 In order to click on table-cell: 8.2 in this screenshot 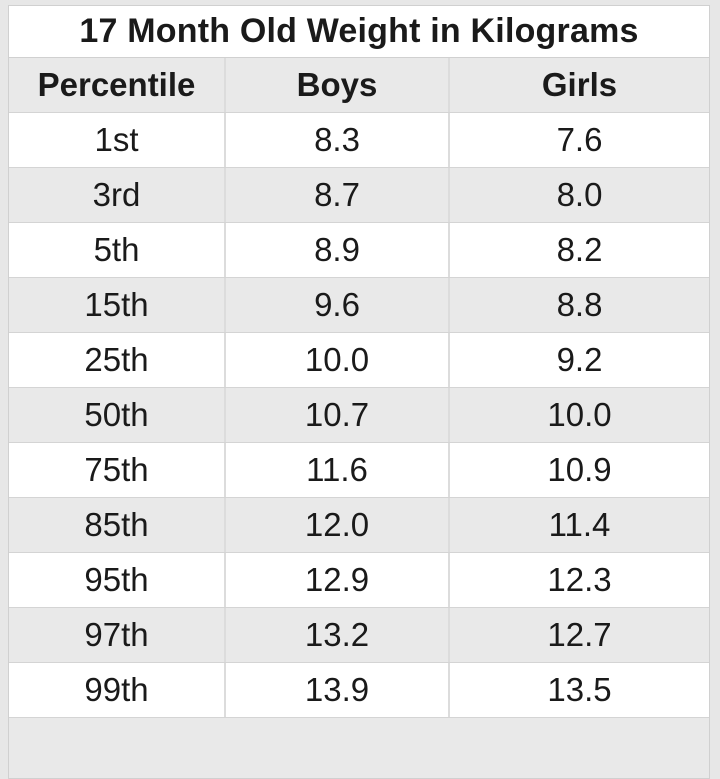, I will do `click(579, 249)`.